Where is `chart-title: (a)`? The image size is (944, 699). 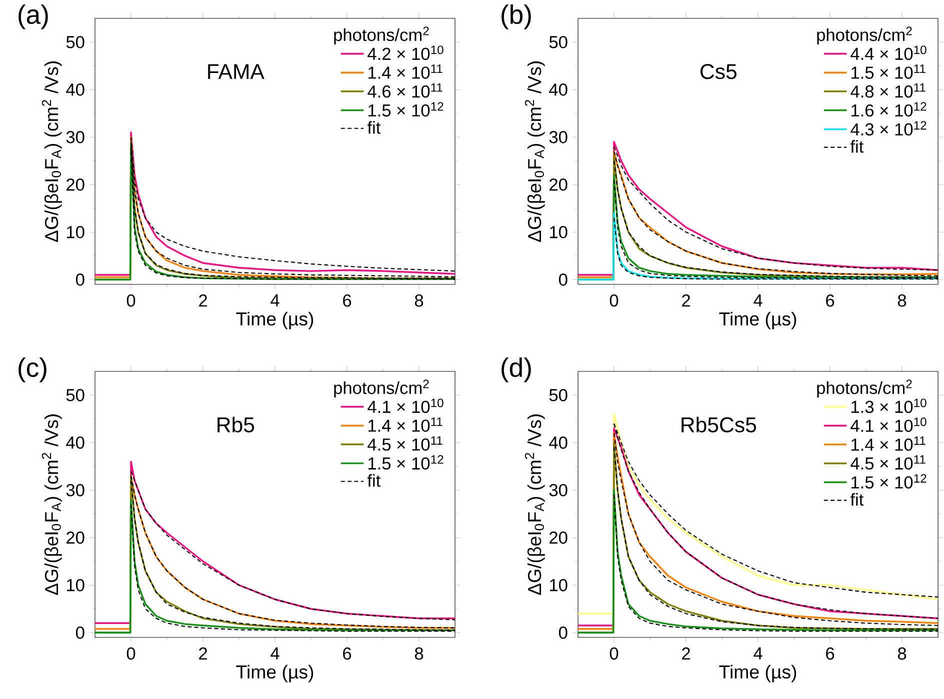 chart-title: (a) is located at coordinates (33, 17).